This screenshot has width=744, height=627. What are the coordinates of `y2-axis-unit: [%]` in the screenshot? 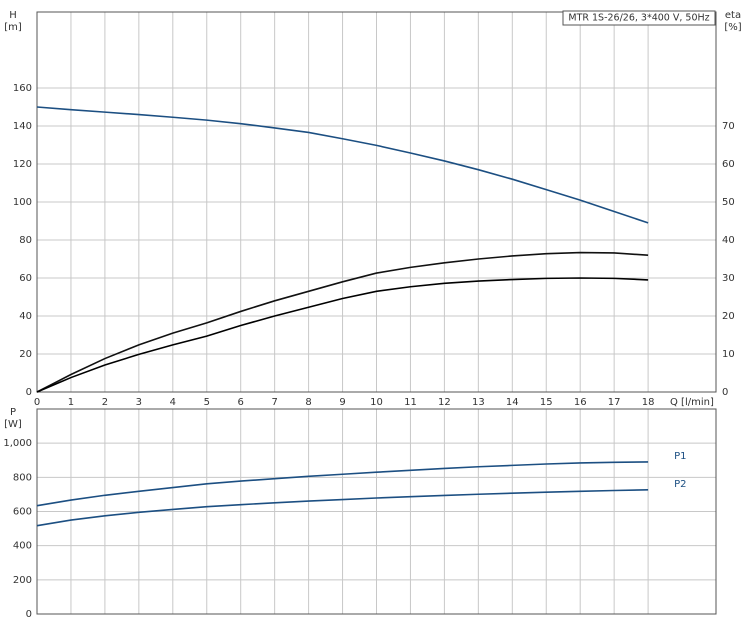 It's located at (732, 27).